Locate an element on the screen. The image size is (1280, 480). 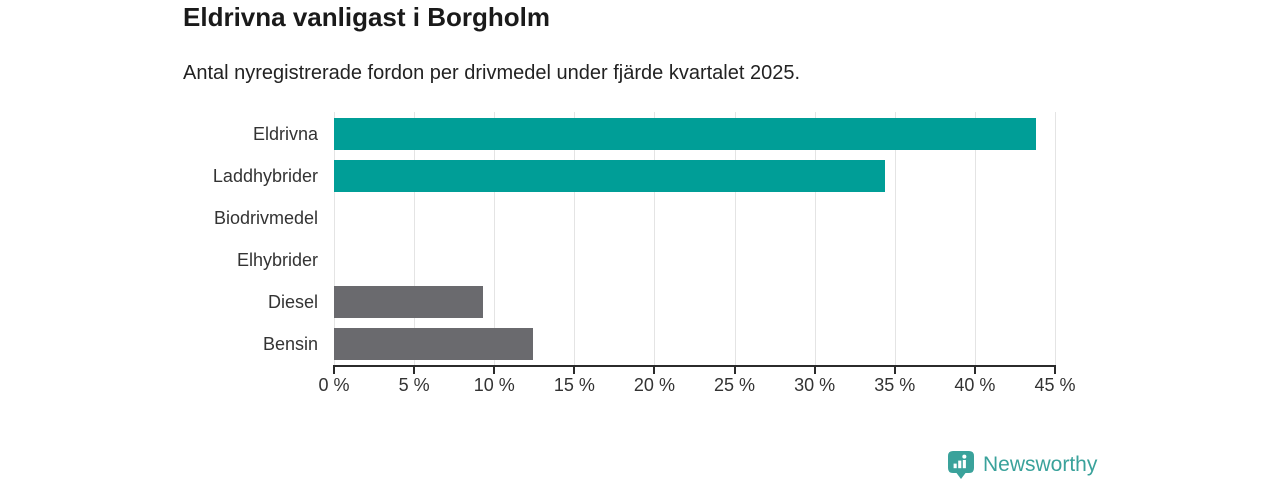
x-axis-tick-label: 25 % is located at coordinates (735, 385).